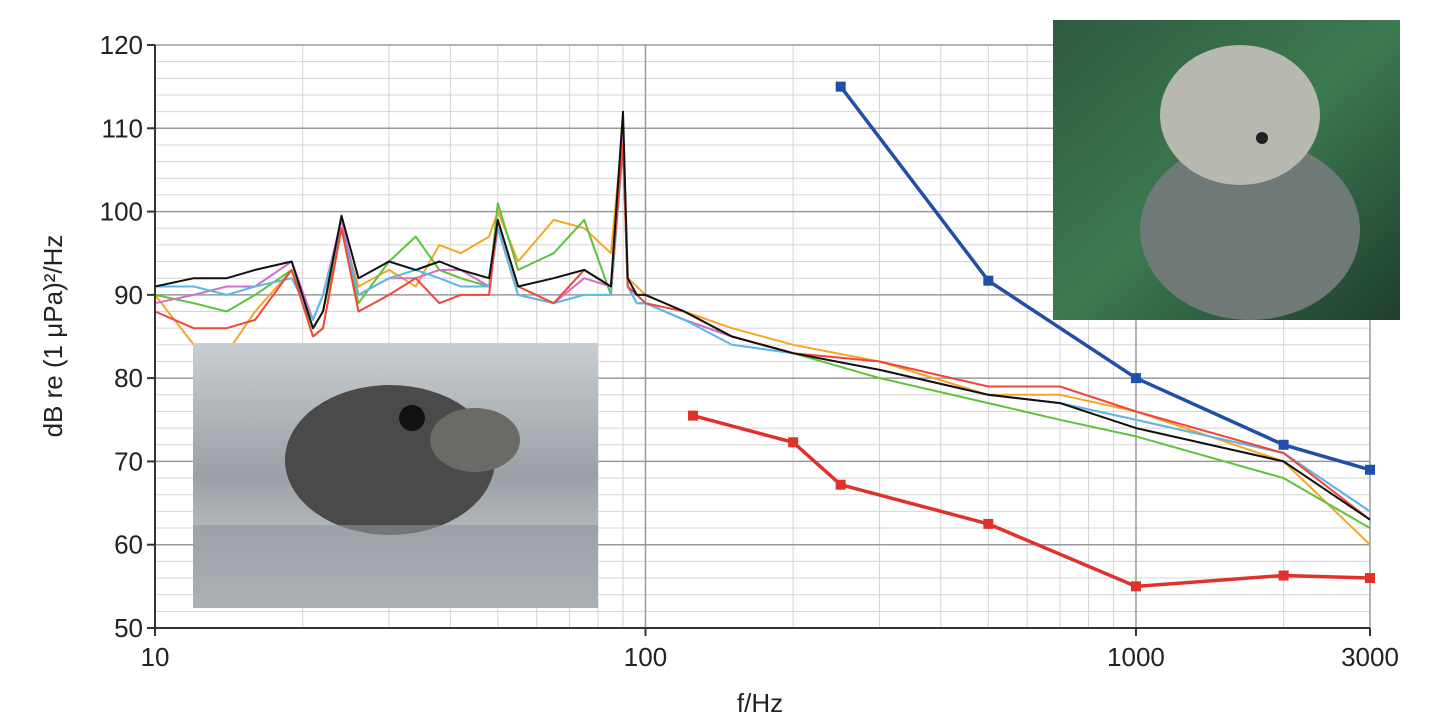 The image size is (1436, 719). I want to click on seal-snout, so click(475, 440).